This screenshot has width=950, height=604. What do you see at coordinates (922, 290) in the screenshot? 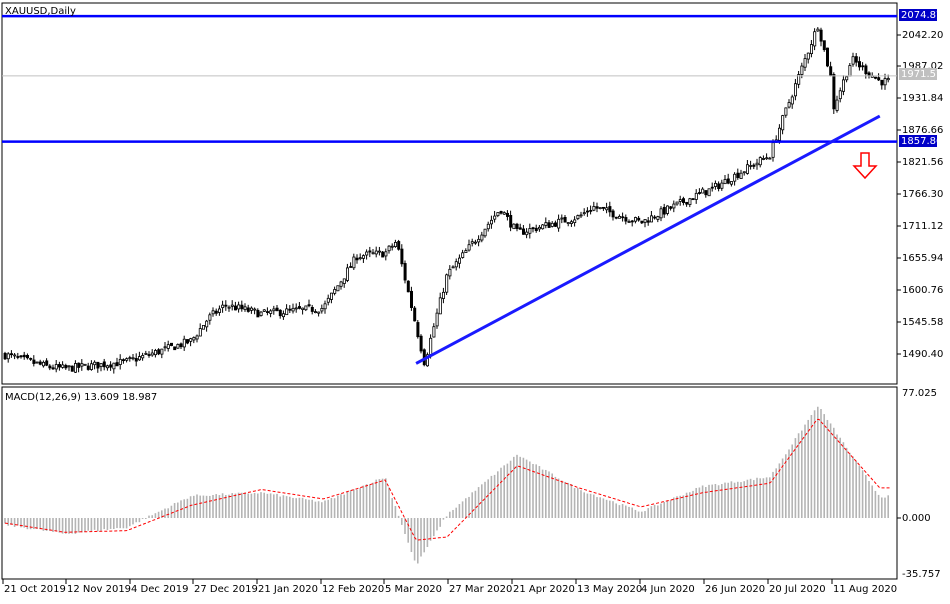
I see `price-tick-label: 1600.76` at bounding box center [922, 290].